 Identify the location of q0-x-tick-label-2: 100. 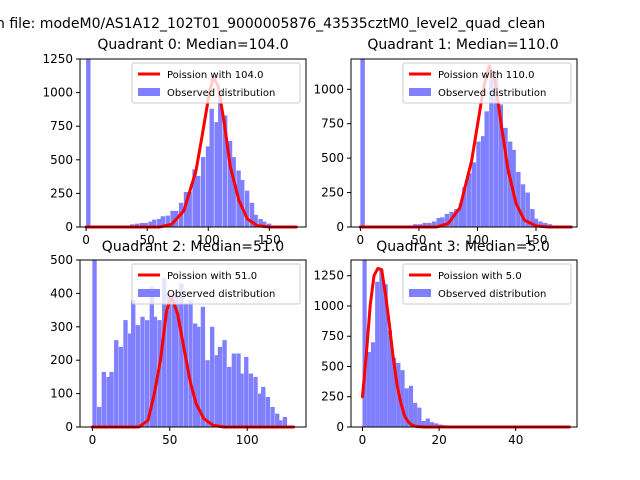
(208, 240).